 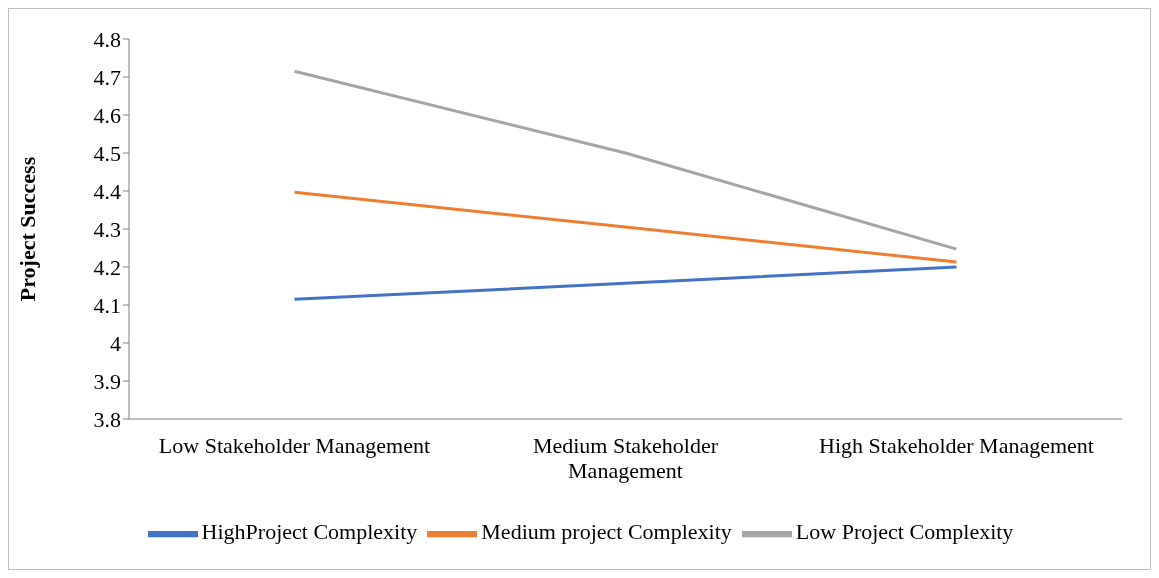 I want to click on legend-label: Low Project Complexity, so click(x=904, y=532).